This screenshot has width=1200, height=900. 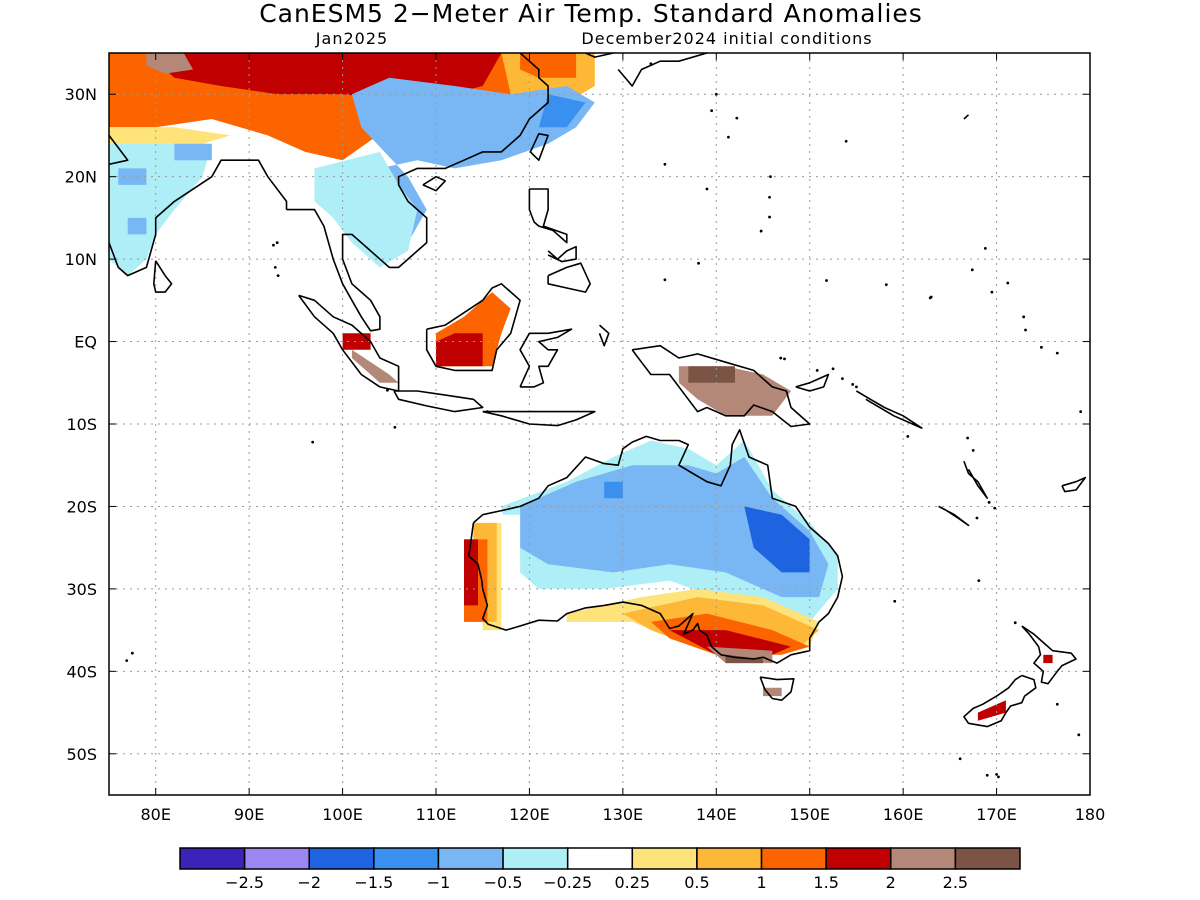 What do you see at coordinates (623, 814) in the screenshot?
I see `lon-tick-label: 130E` at bounding box center [623, 814].